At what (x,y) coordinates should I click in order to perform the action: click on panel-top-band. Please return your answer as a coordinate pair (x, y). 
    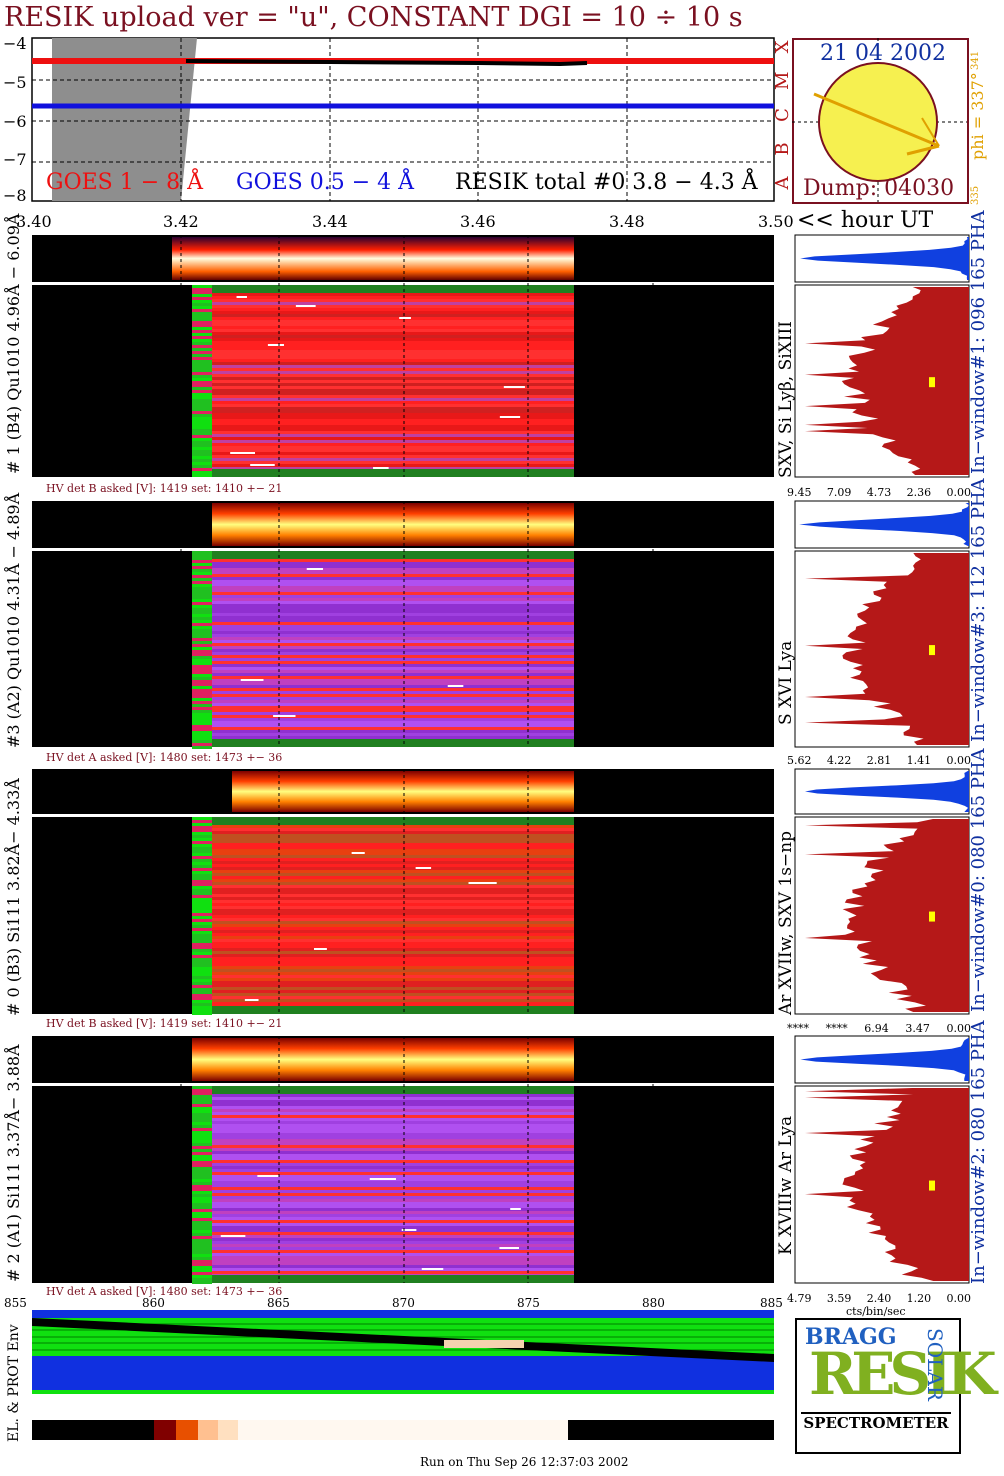
    Looking at the image, I should click on (403, 791).